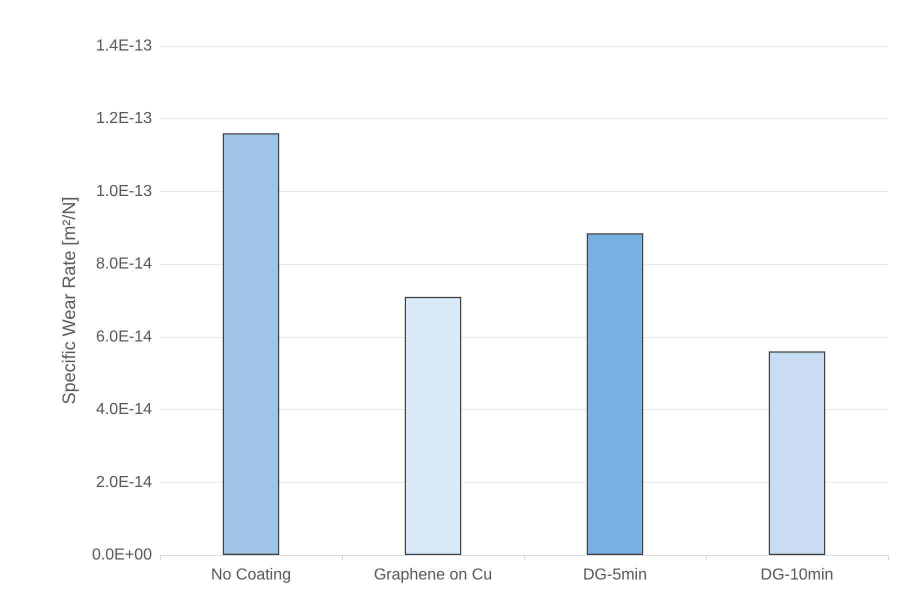 This screenshot has width=906, height=596. Describe the element at coordinates (124, 337) in the screenshot. I see `y-tick-label: 6.0E-14` at that location.